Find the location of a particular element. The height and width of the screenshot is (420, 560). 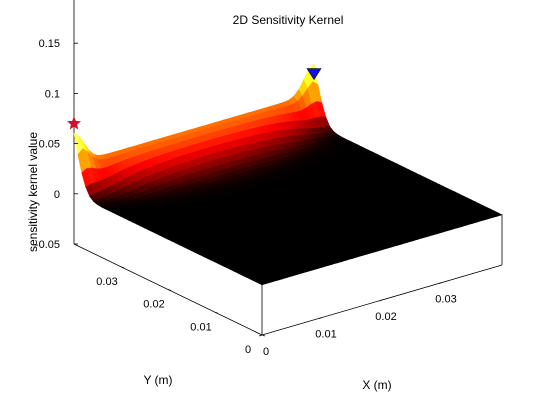

x-tick-label: 0 is located at coordinates (266, 352).